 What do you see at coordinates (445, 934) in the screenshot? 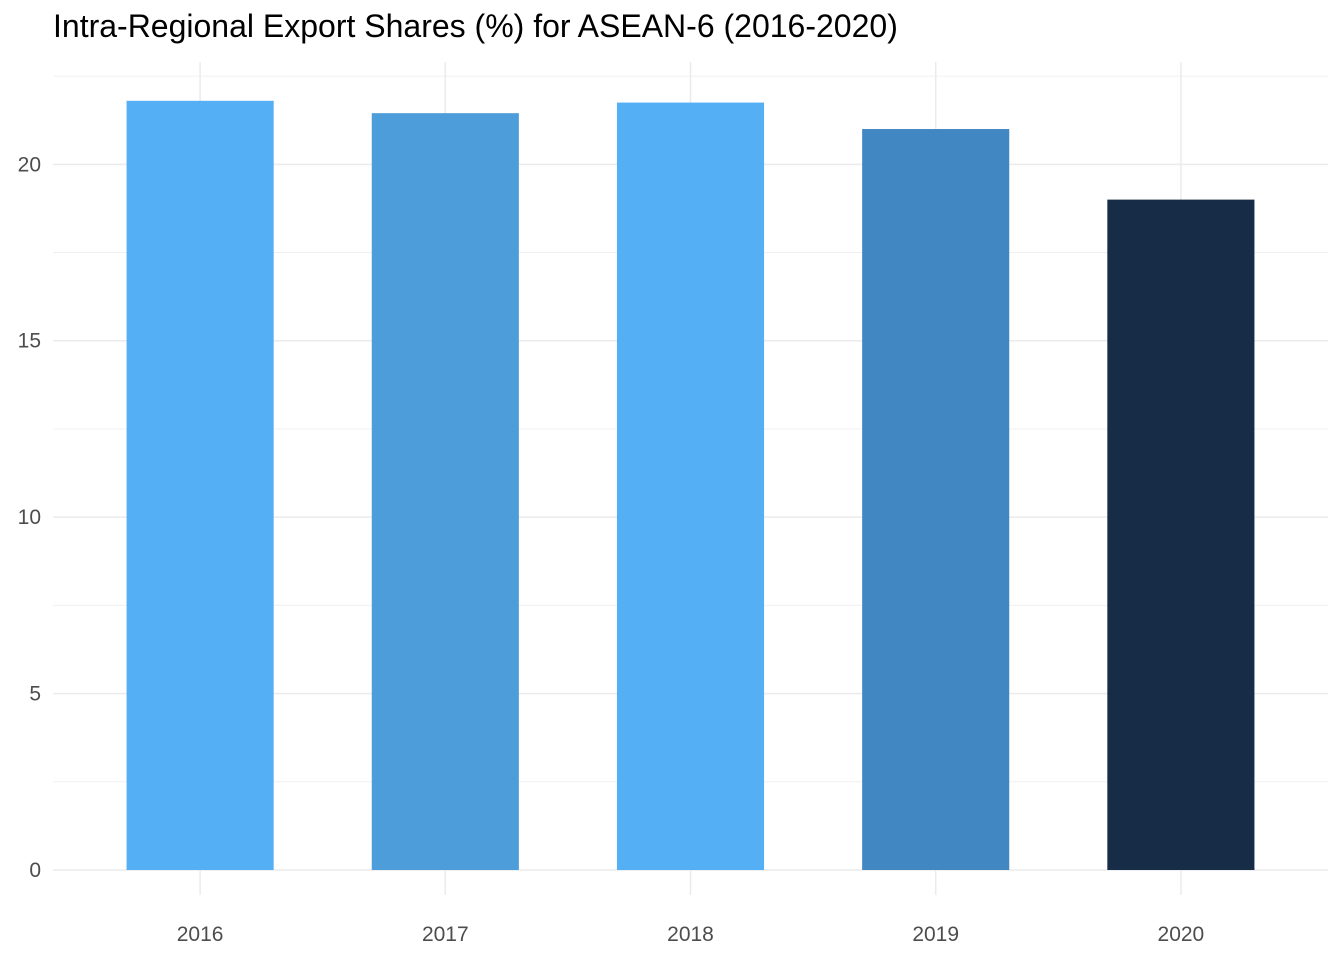
I see `x-tick-label: 2017` at bounding box center [445, 934].